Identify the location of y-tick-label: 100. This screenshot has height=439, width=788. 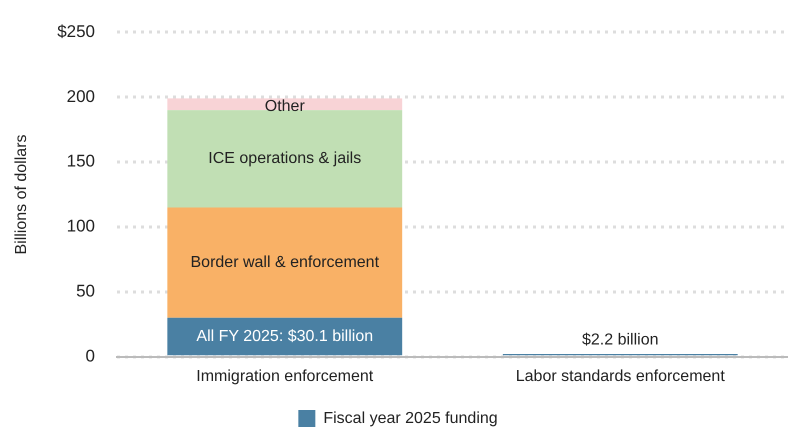
(81, 226).